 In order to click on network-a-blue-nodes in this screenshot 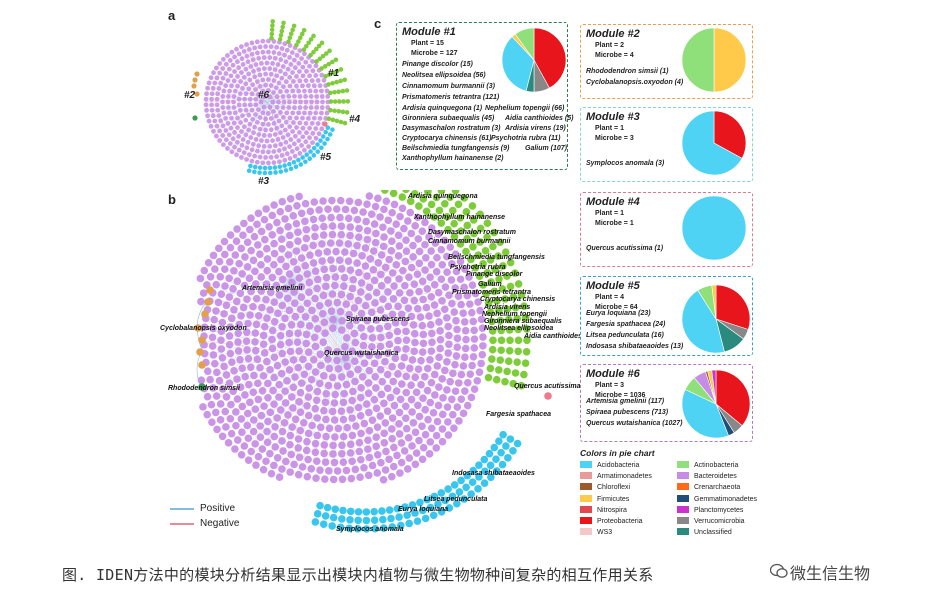, I will do `click(290, 150)`.